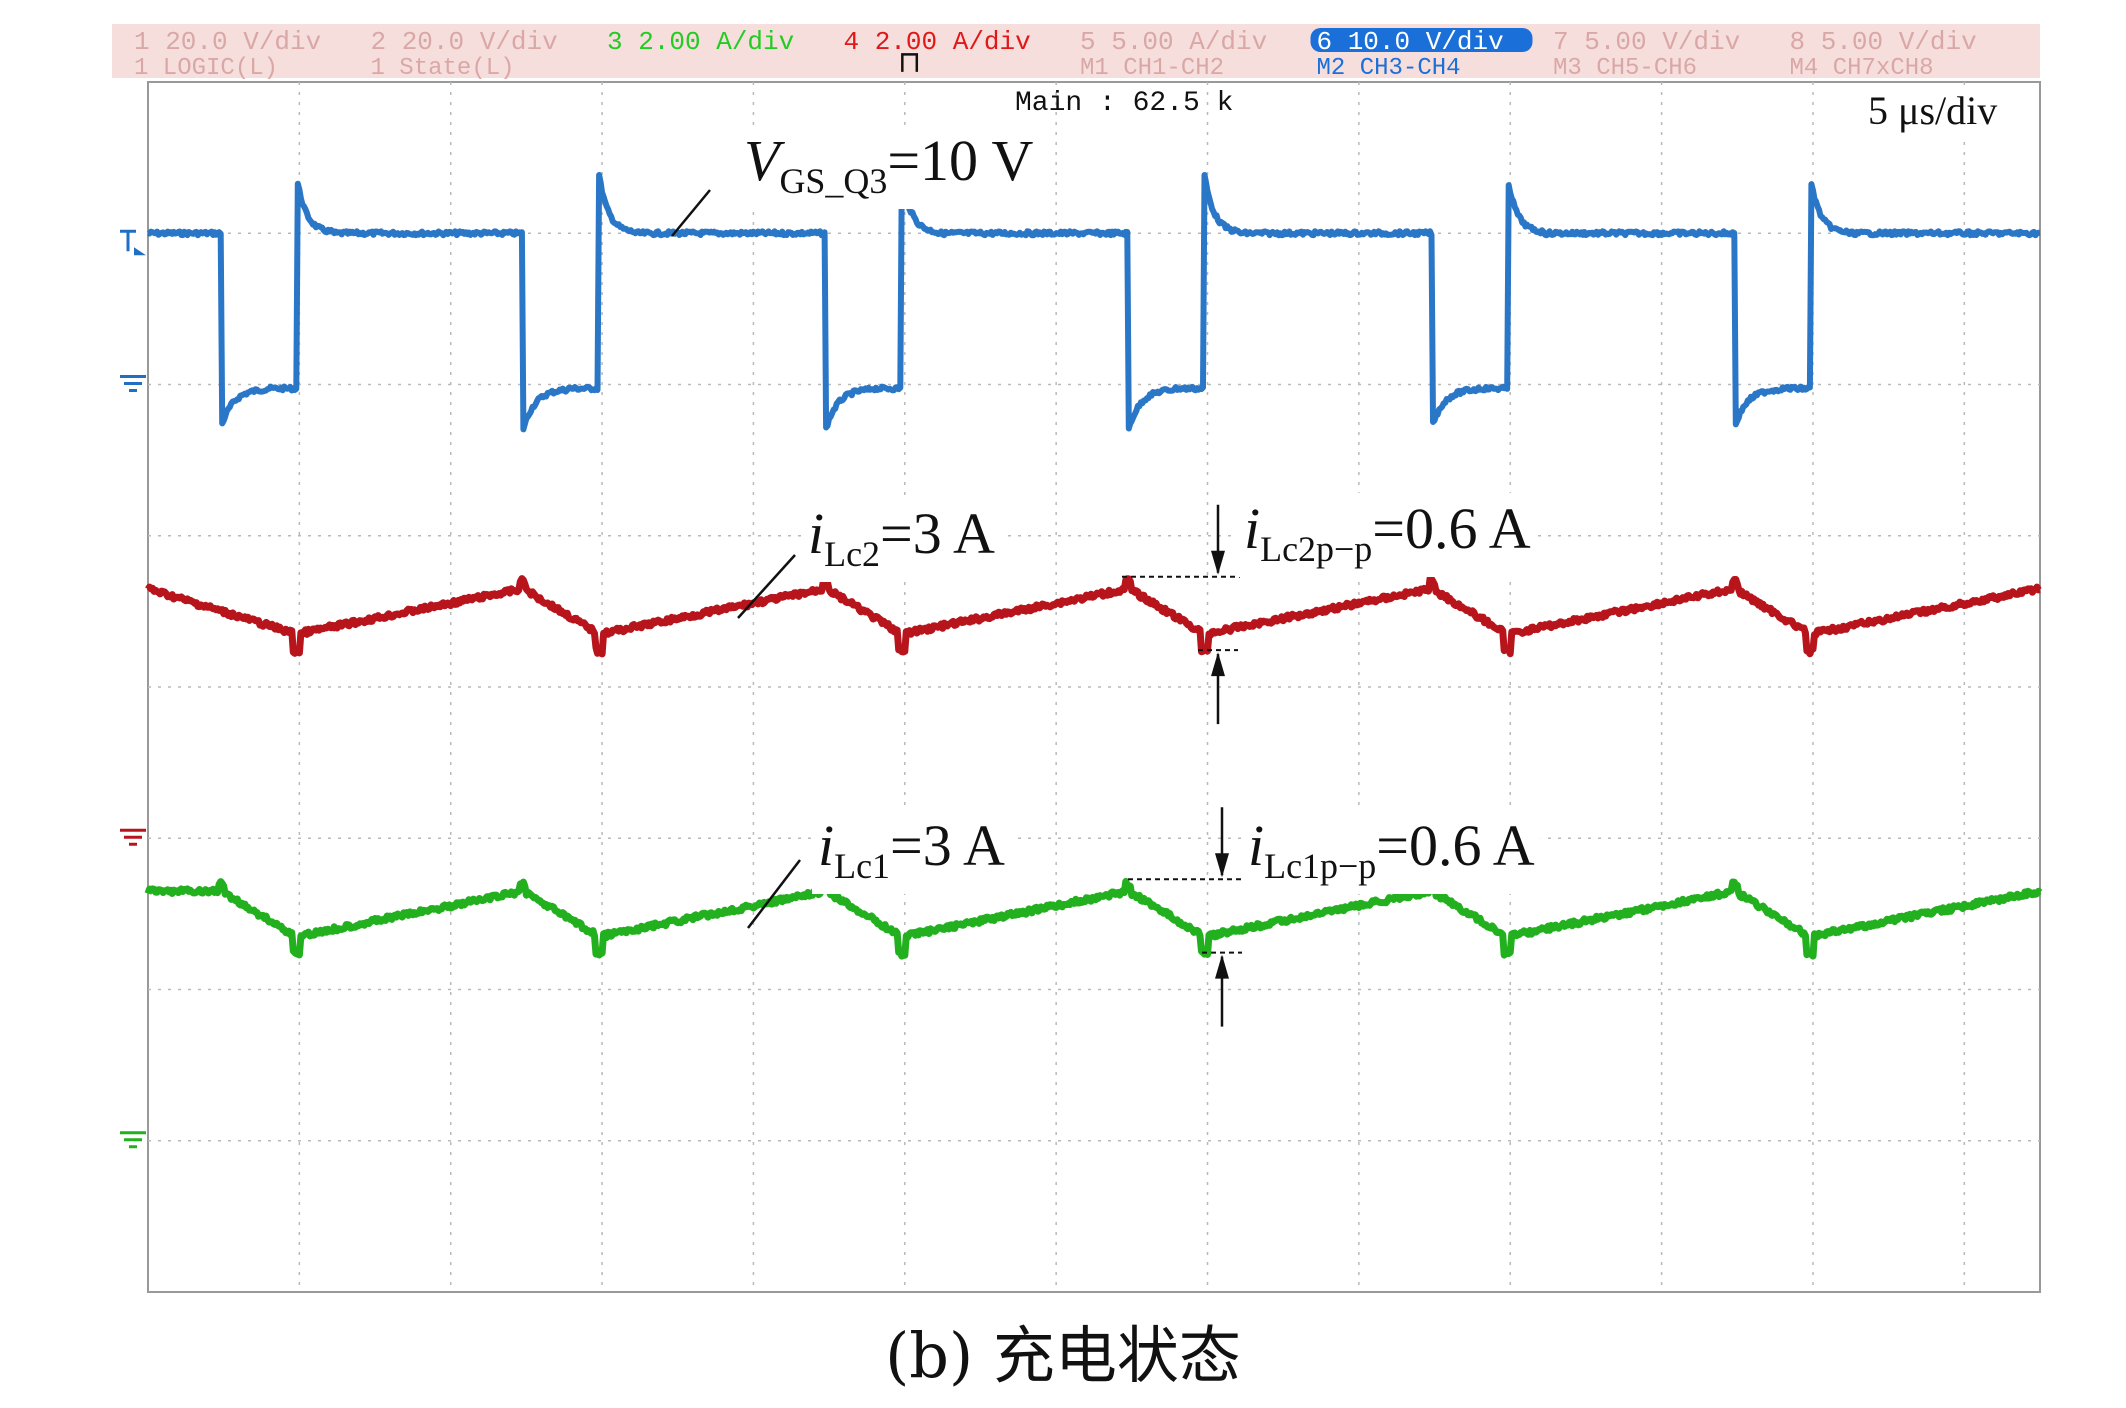 This screenshot has height=1408, width=2126. What do you see at coordinates (766, 586) in the screenshot?
I see `ilc2-leader-line` at bounding box center [766, 586].